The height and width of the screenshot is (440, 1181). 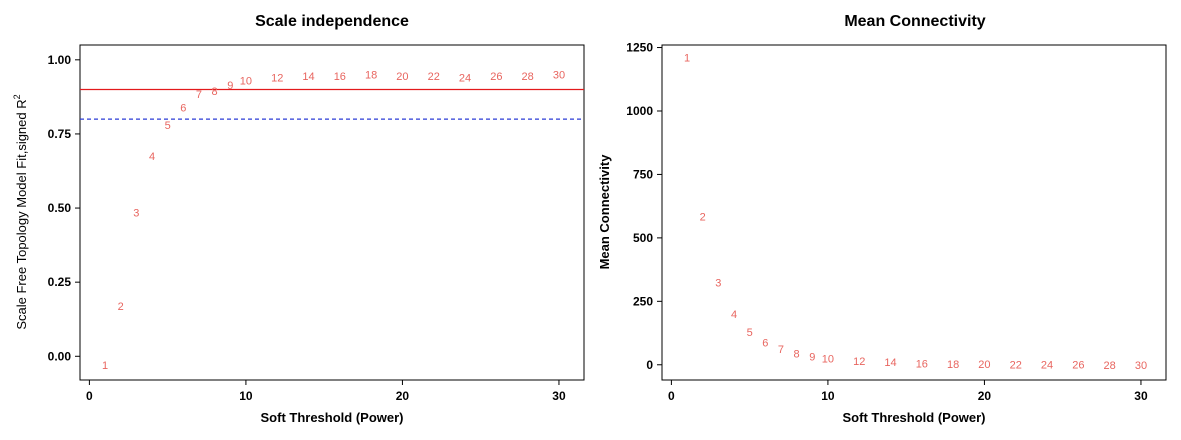 I want to click on y-axis-label-main: Scale Free Topology Model Fit,signed R, so click(x=21, y=214).